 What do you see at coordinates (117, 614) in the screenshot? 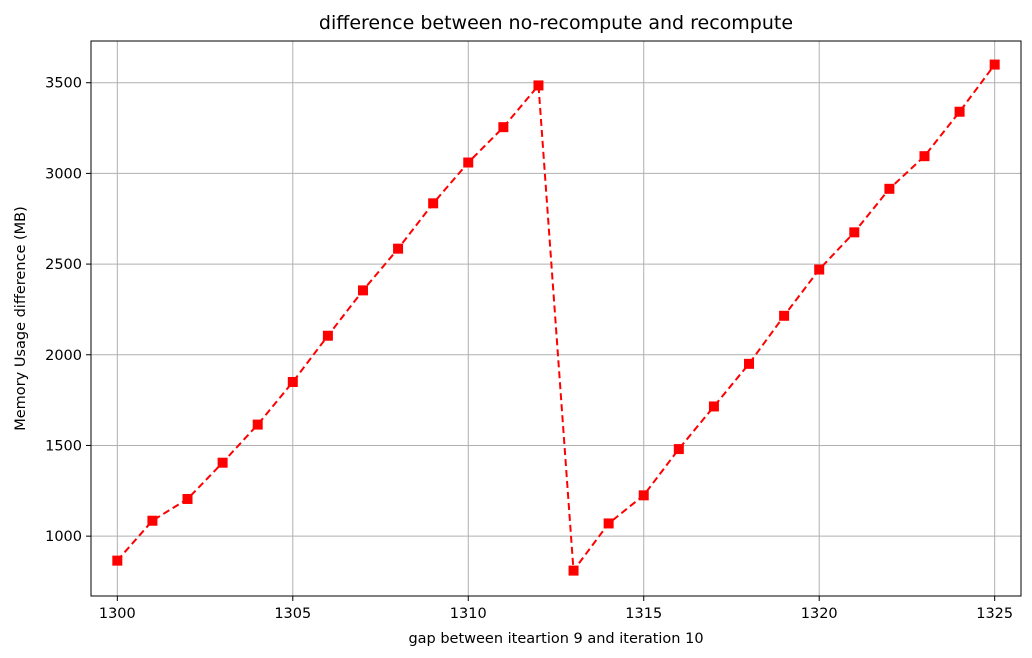
I see `x-tick-label: 1300` at bounding box center [117, 614].